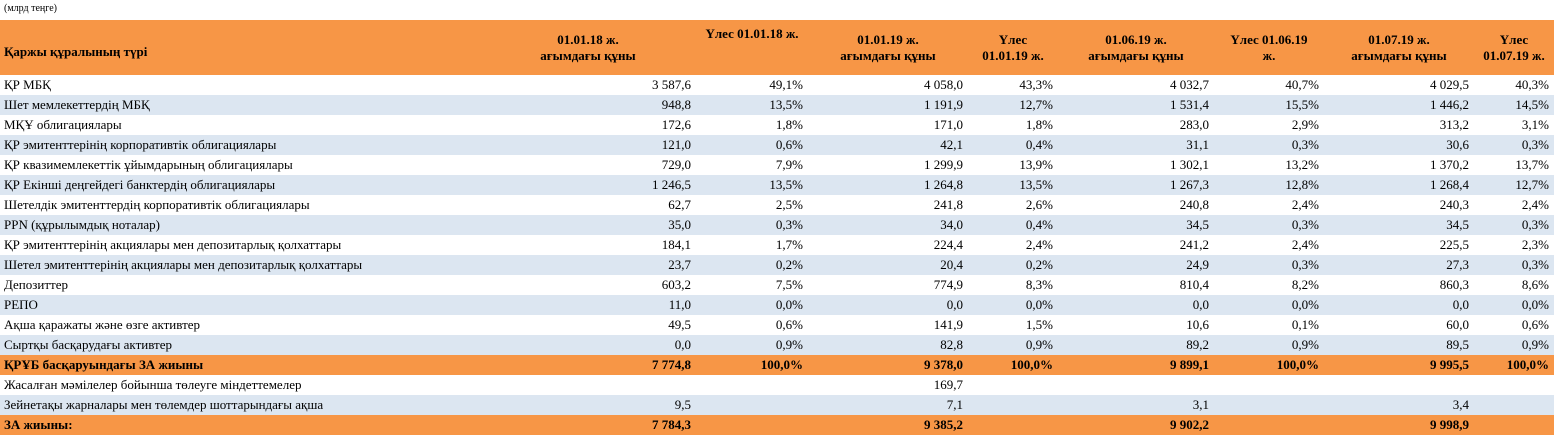  I want to click on cell-value: 774,9, so click(948, 284).